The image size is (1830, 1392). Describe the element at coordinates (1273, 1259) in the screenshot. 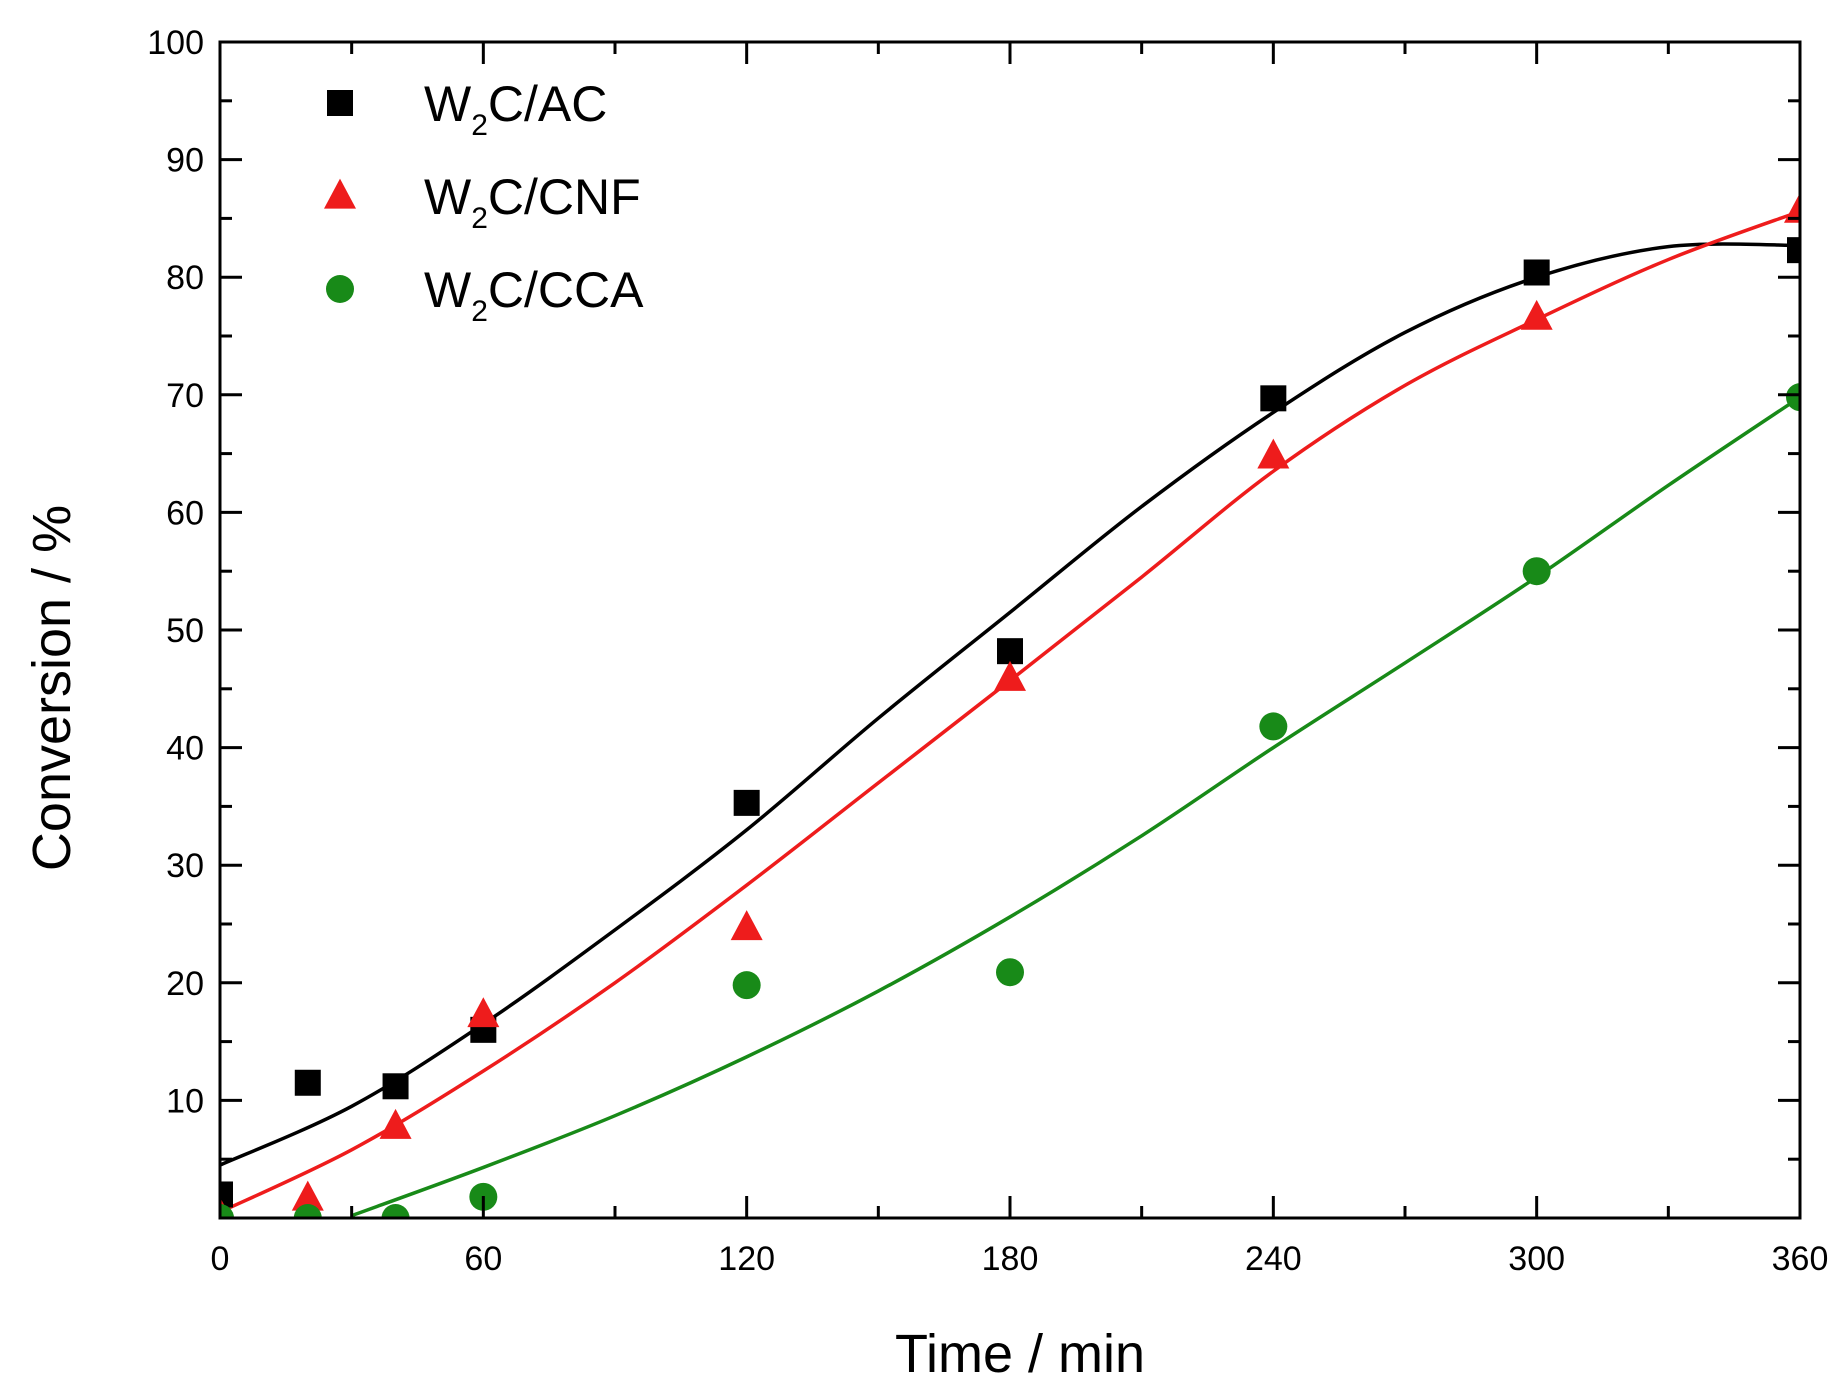

I see `x-tick-label: 240` at that location.